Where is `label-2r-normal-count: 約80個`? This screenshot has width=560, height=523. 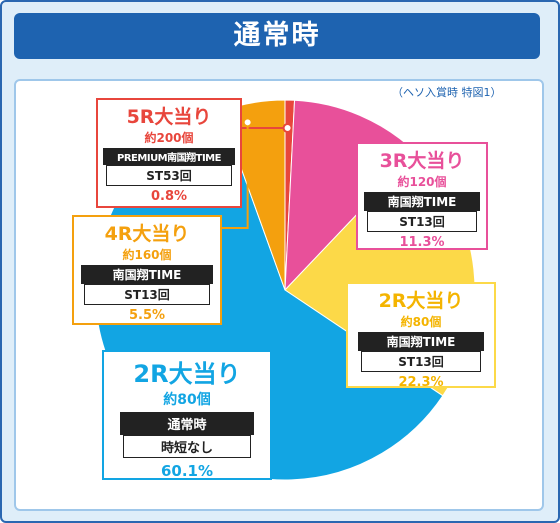
label-2r-normal-count: 約80個 is located at coordinates (187, 400).